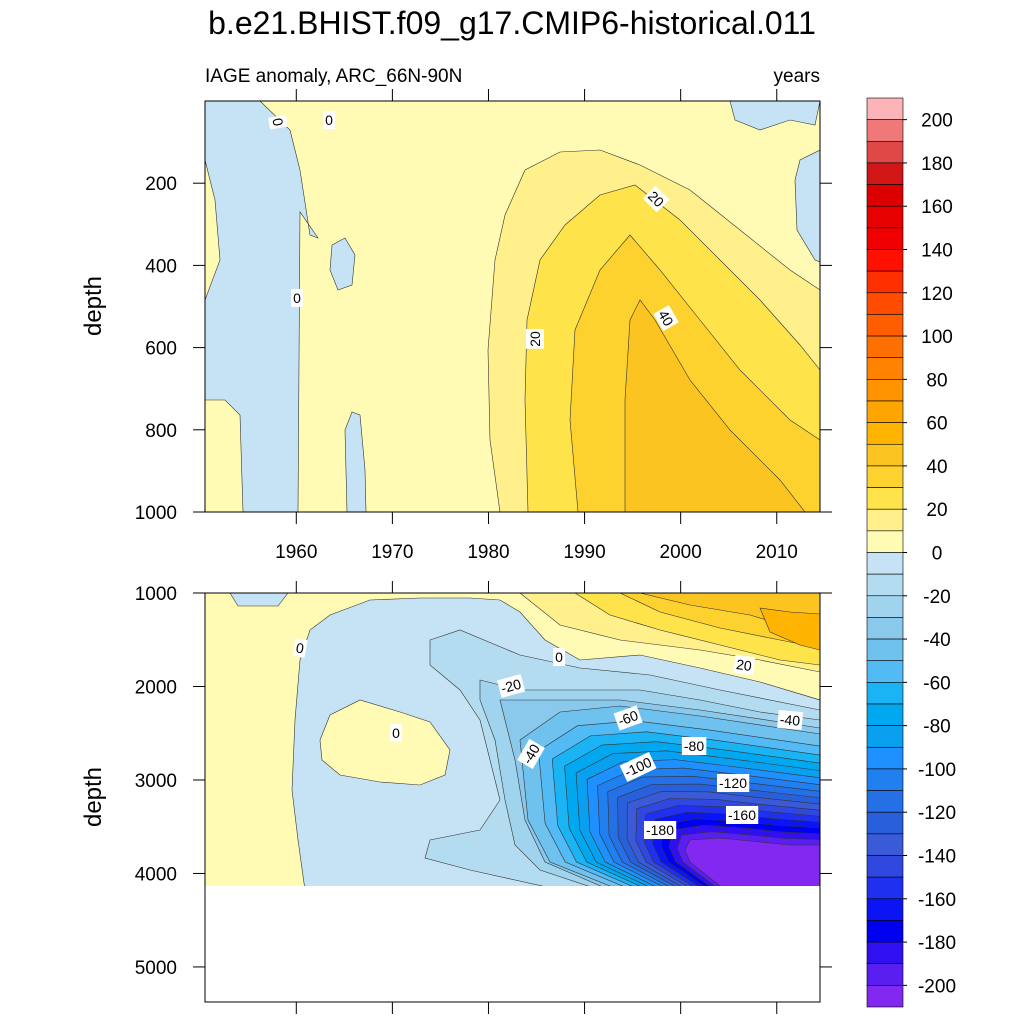  What do you see at coordinates (936, 380) in the screenshot?
I see `colorbar-label: 80` at bounding box center [936, 380].